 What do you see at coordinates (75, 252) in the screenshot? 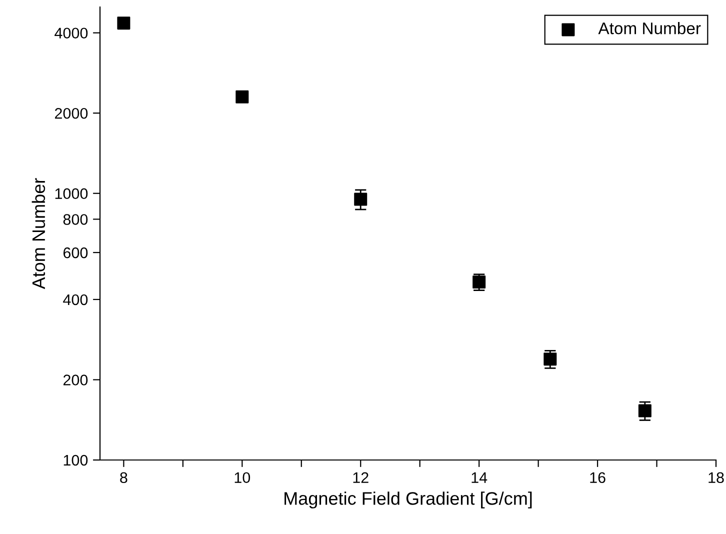
I see `y-tick-label: 600` at bounding box center [75, 252].